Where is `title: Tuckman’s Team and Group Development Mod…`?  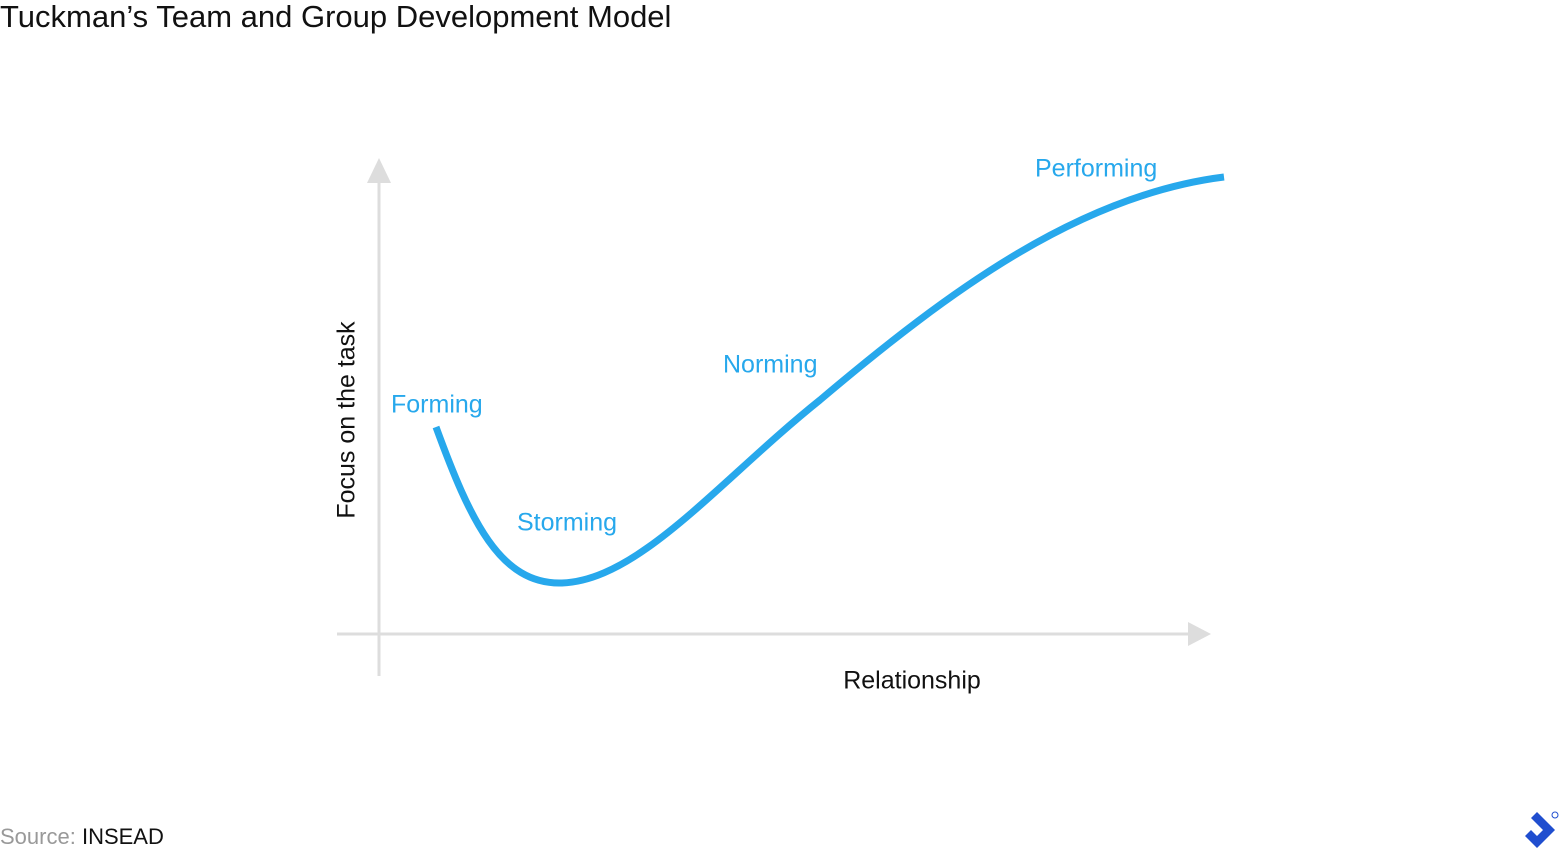 title: Tuckman’s Team and Group Development Mod… is located at coordinates (335, 17).